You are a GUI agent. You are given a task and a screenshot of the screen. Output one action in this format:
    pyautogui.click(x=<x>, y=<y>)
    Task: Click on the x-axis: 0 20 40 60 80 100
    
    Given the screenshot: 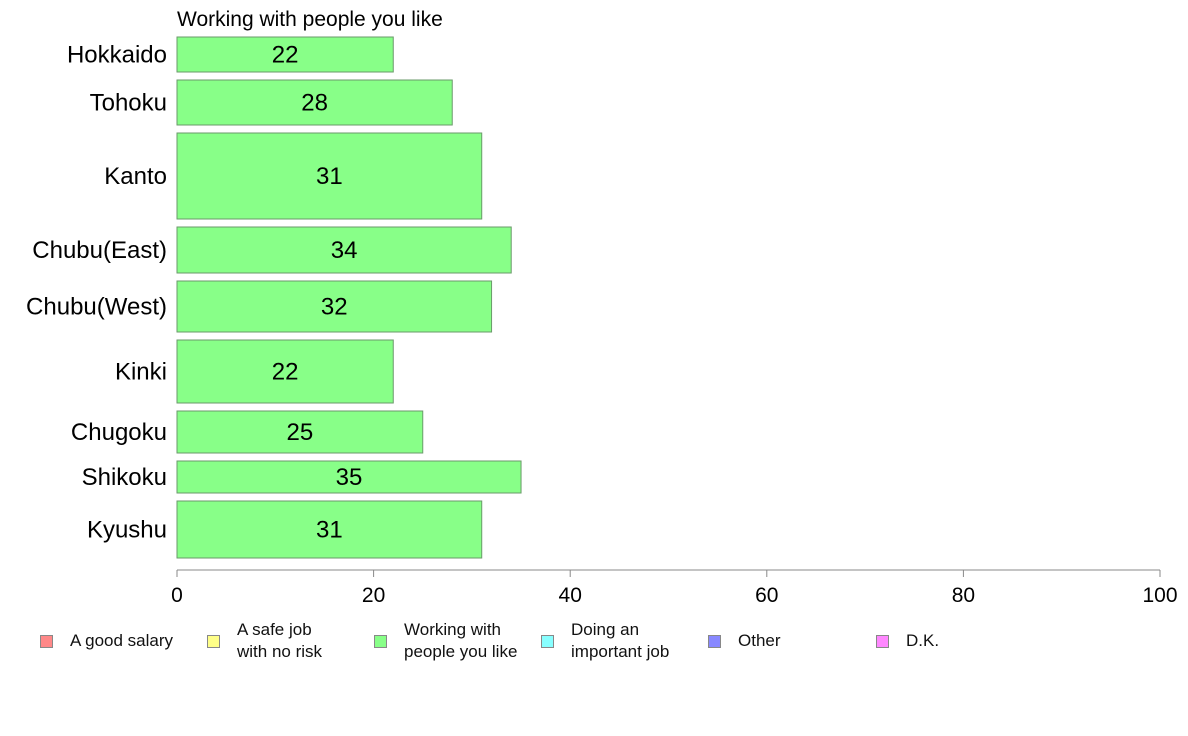 What is the action you would take?
    pyautogui.click(x=674, y=588)
    